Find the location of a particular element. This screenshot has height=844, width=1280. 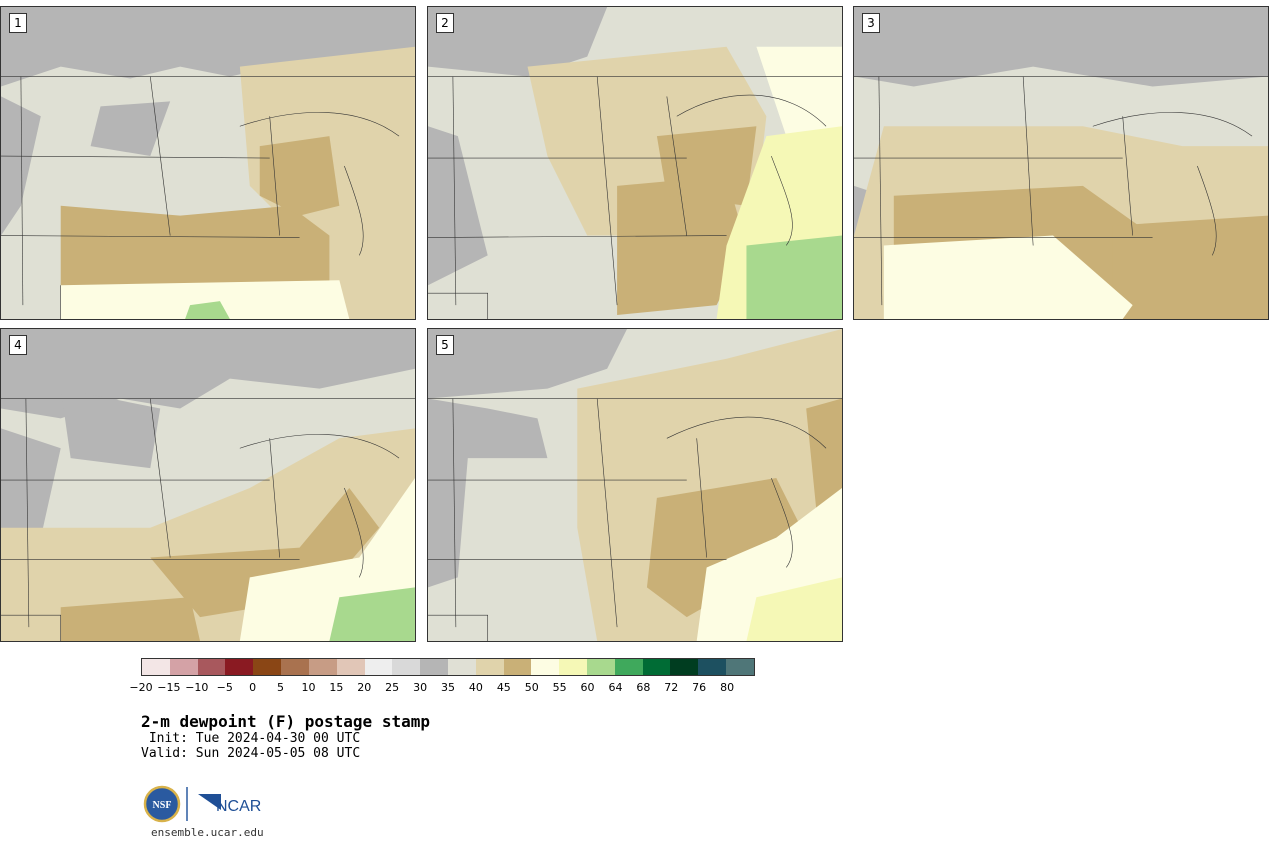

colorbar-tick-label: 25 is located at coordinates (392, 687).